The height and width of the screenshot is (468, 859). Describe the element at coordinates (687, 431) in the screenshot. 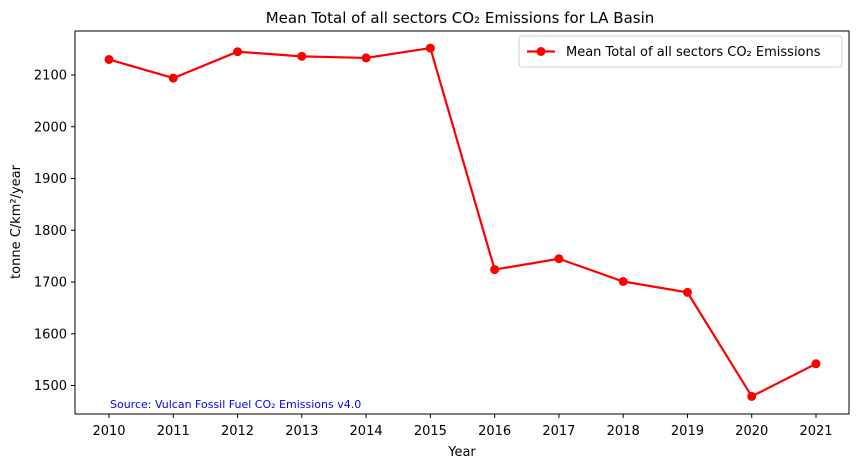

I see `x-tick-label: 2019` at that location.